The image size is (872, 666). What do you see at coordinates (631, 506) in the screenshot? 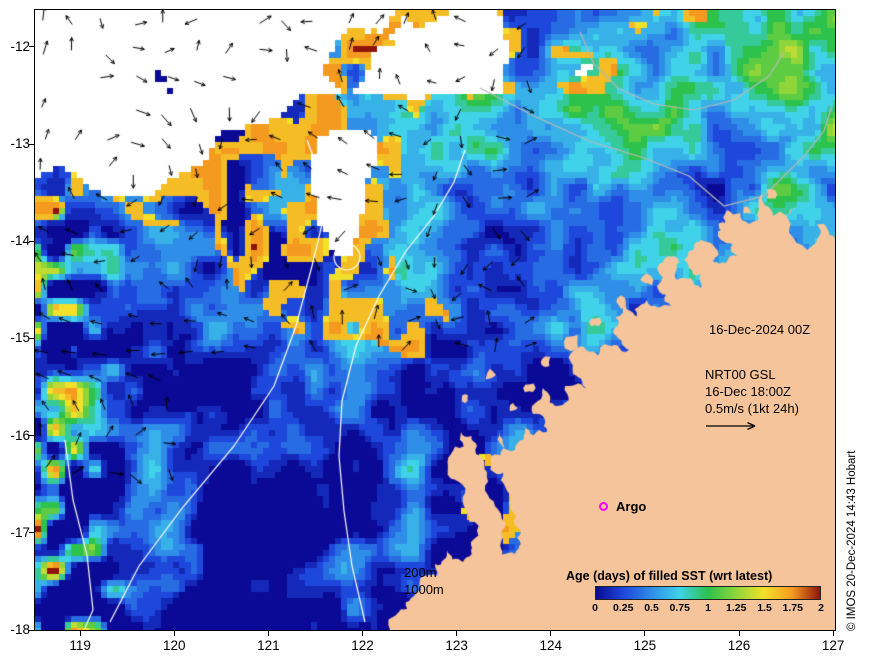
I see `argo-label: Argo` at bounding box center [631, 506].